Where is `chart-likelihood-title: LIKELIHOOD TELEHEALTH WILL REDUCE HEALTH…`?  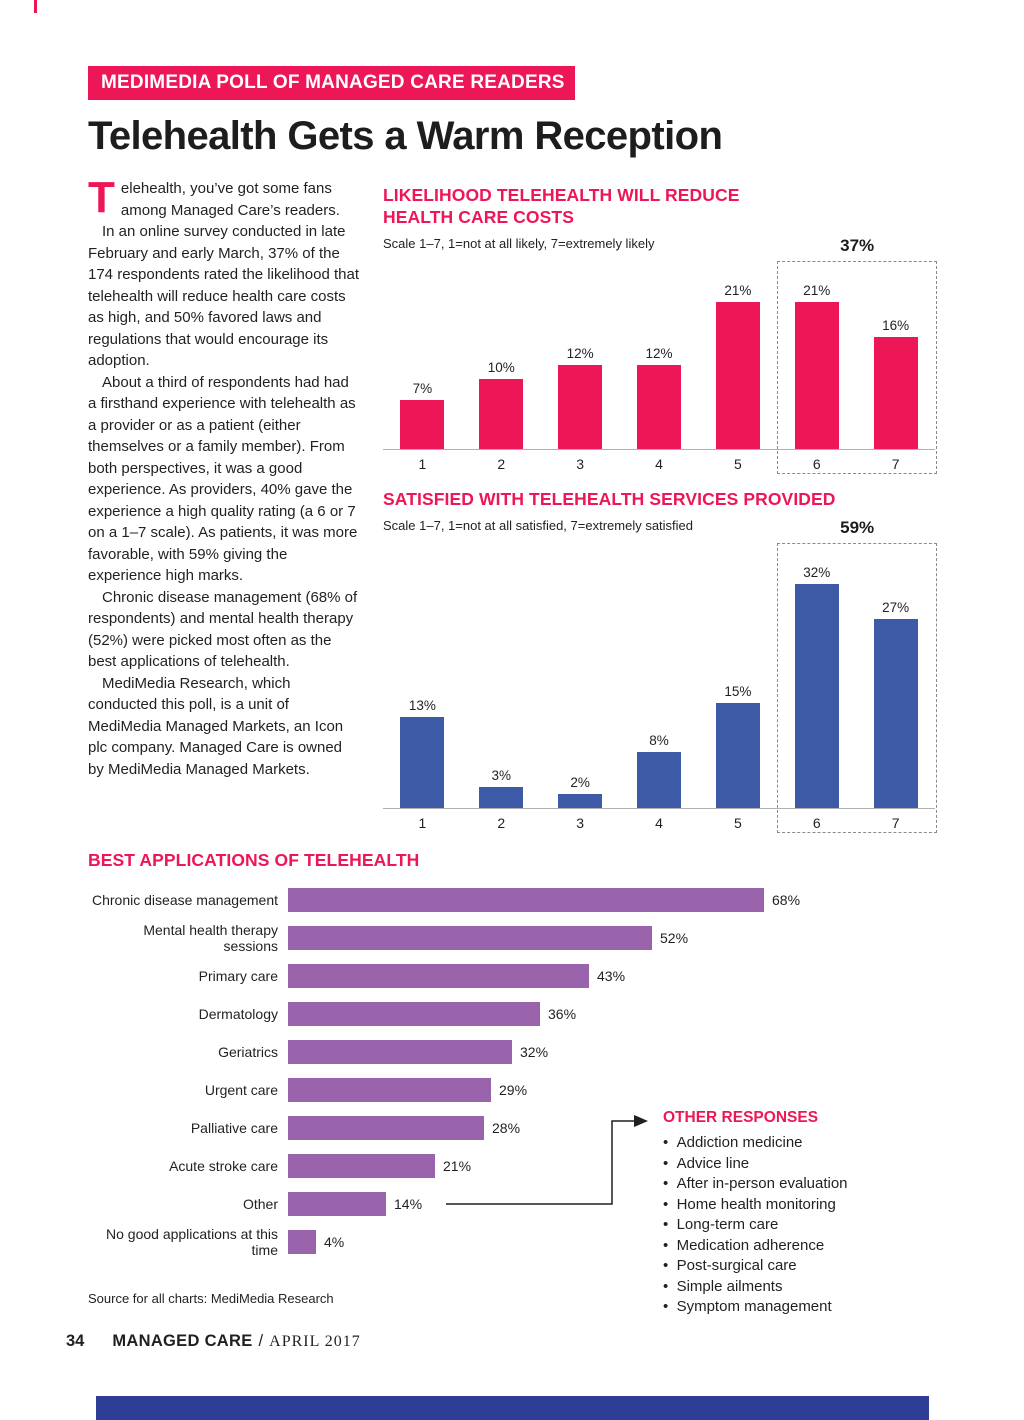 chart-likelihood-title: LIKELIHOOD TELEHEALTH WILL REDUCE HEALTH… is located at coordinates (561, 206).